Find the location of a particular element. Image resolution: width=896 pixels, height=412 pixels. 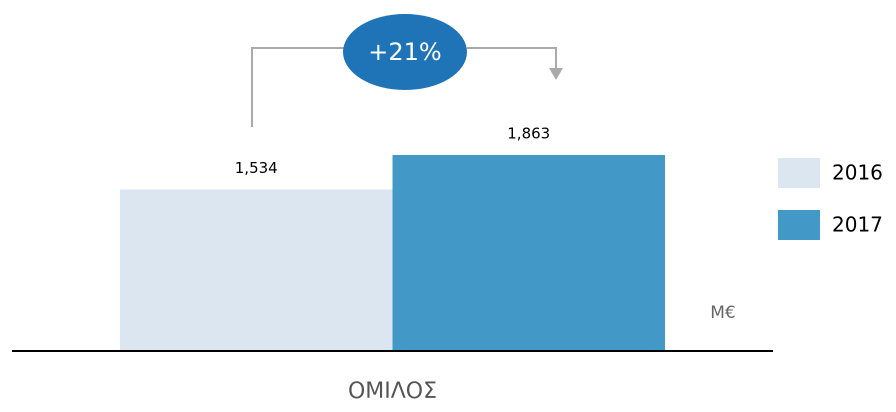

bracket-right is located at coordinates (512, 57).